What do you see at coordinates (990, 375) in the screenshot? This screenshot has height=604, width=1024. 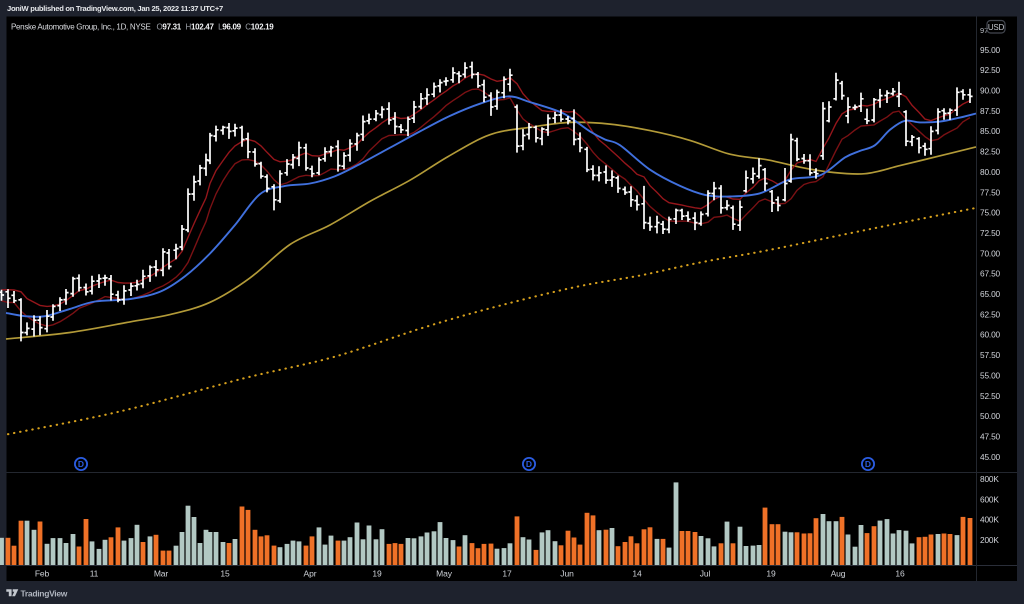 I see `svg-text: 55.00` at bounding box center [990, 375].